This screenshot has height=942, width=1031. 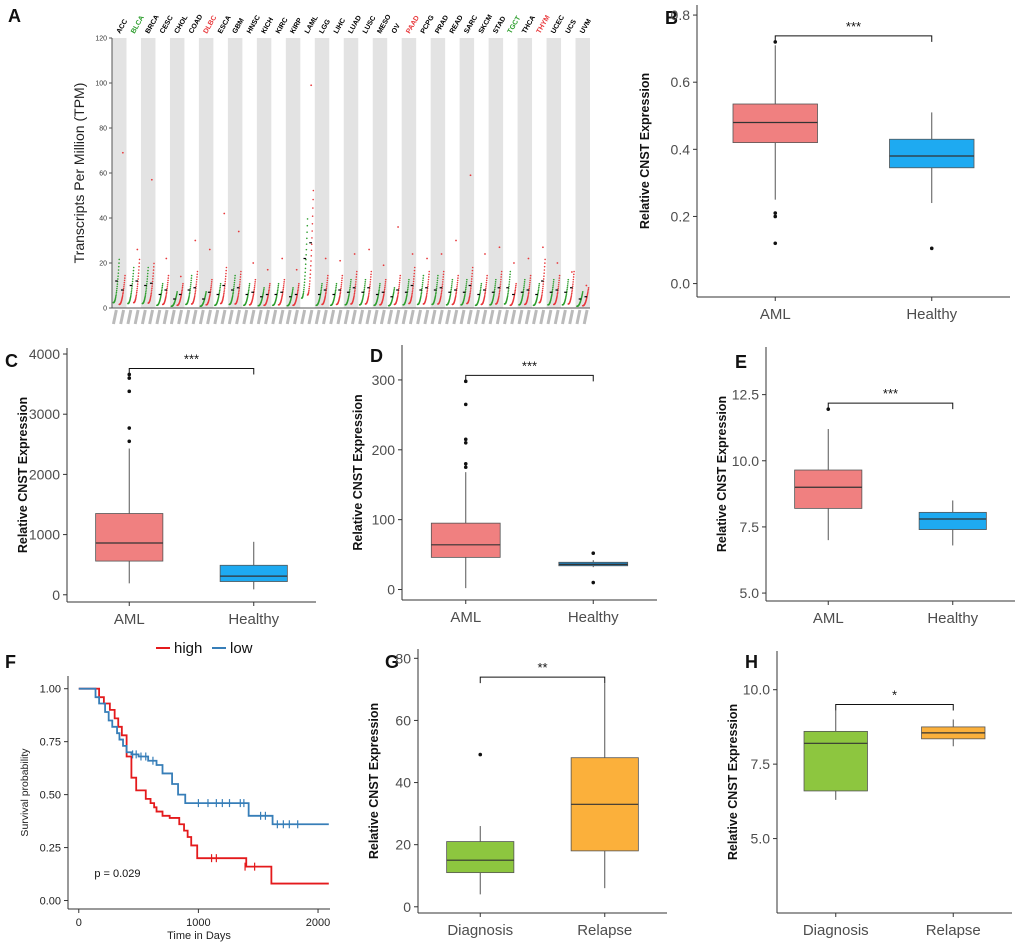 What do you see at coordinates (44, 354) in the screenshot?
I see `y-tick-label: 4000` at bounding box center [44, 354].